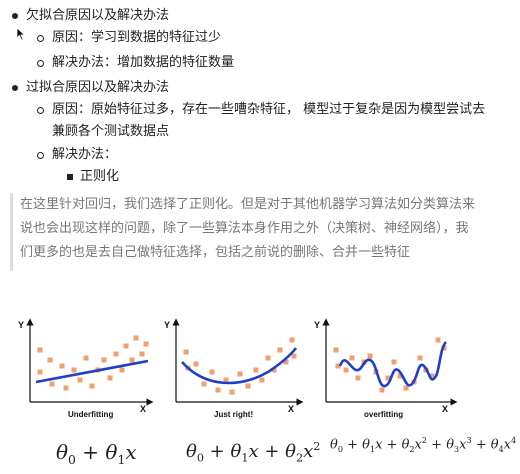 The width and height of the screenshot is (520, 474). What do you see at coordinates (98, 87) in the screenshot?
I see `overfit-heading: 过拟合原因以及解决办法` at bounding box center [98, 87].